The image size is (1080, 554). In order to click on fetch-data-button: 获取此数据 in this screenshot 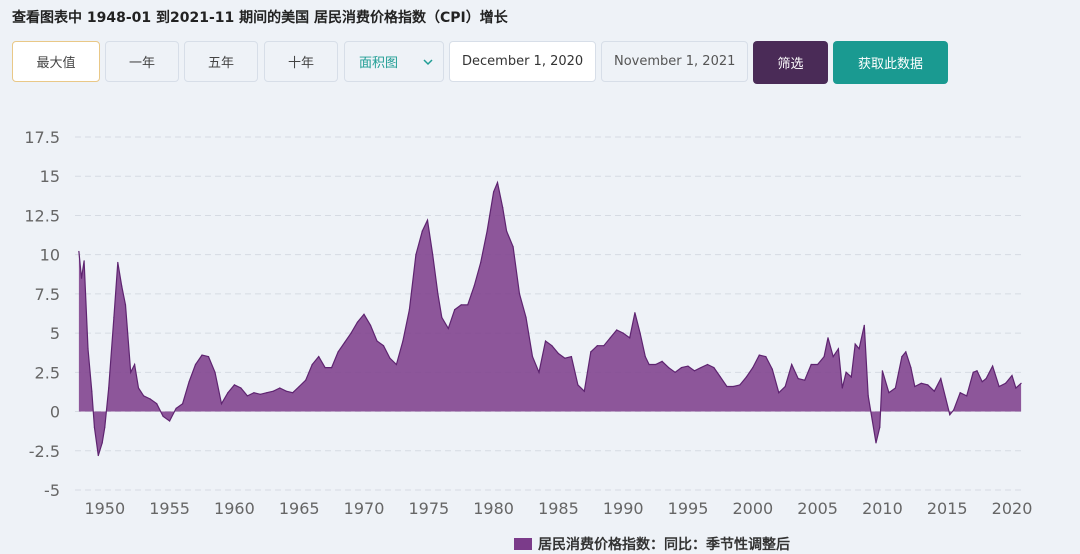, I will do `click(890, 62)`.